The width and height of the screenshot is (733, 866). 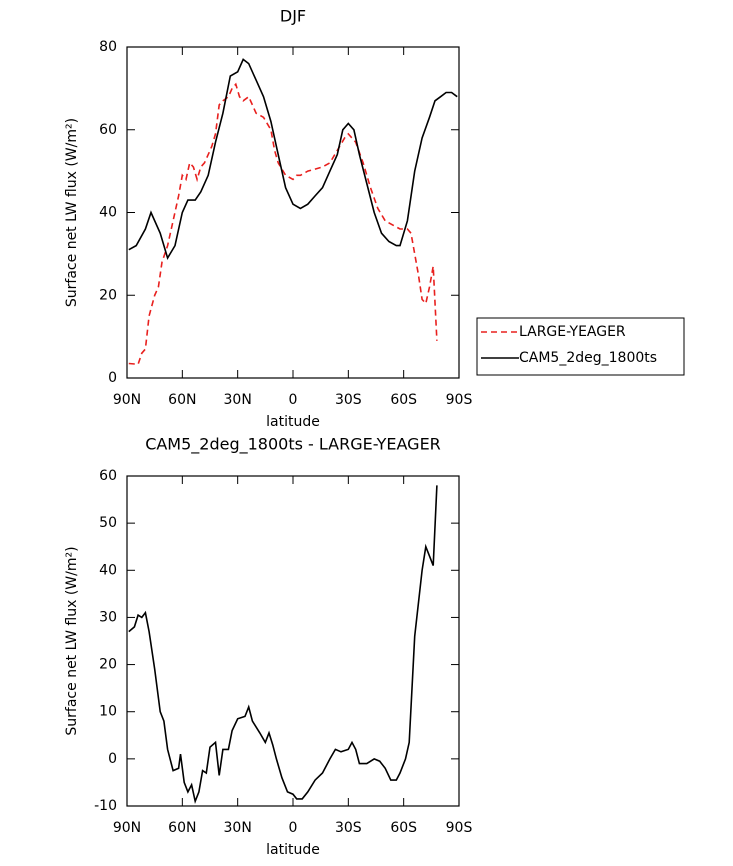 What do you see at coordinates (108, 47) in the screenshot?
I see `y-tick-label: 80` at bounding box center [108, 47].